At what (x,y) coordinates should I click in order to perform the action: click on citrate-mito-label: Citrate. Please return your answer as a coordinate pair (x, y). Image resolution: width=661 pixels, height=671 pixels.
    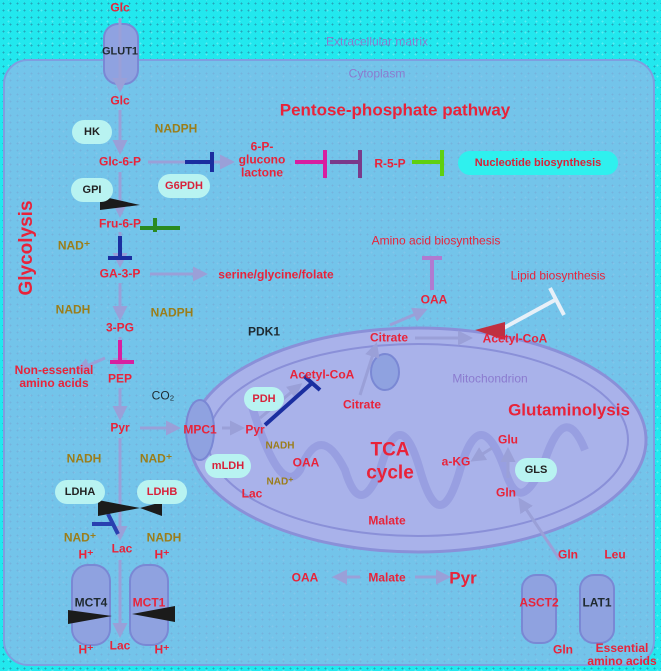
    Looking at the image, I should click on (362, 404).